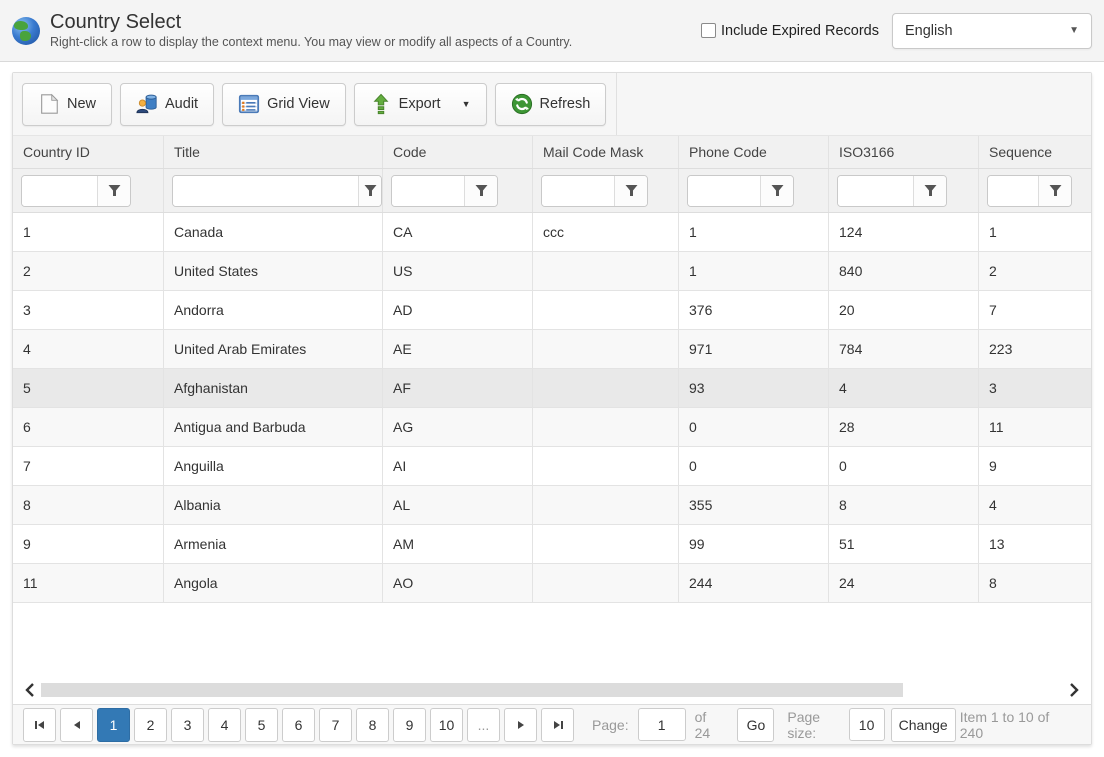 The width and height of the screenshot is (1104, 757). Describe the element at coordinates (610, 724) in the screenshot. I see `page-label: Page:` at that location.